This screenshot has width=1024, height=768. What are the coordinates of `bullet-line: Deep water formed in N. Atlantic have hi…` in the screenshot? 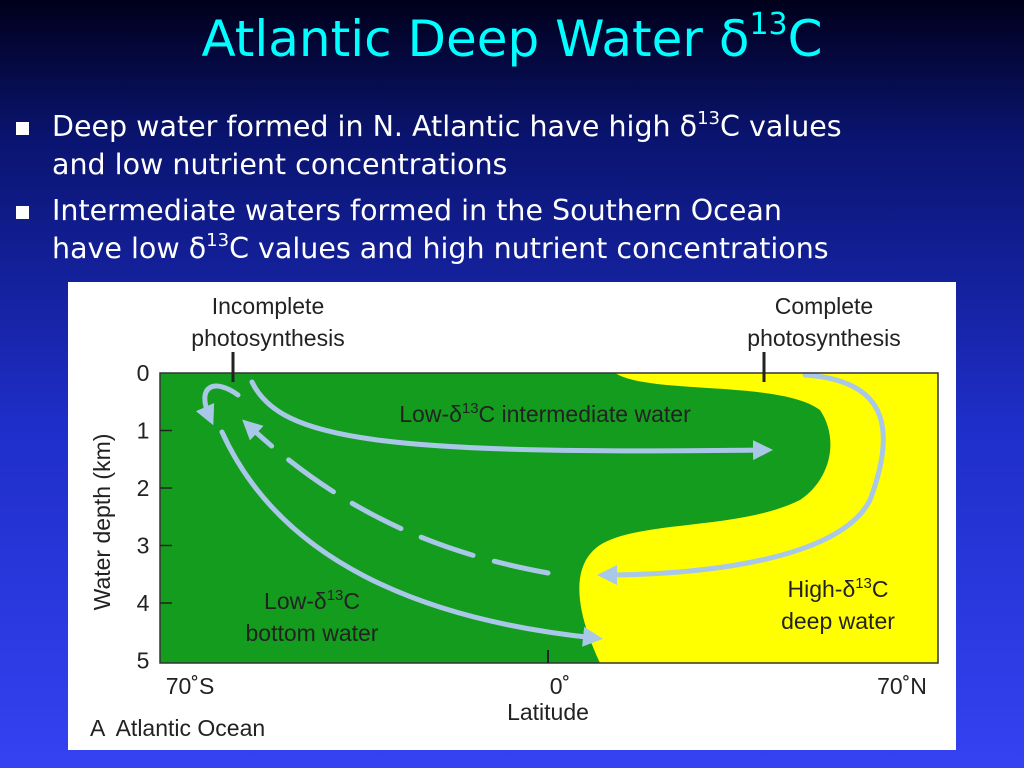 It's located at (447, 127).